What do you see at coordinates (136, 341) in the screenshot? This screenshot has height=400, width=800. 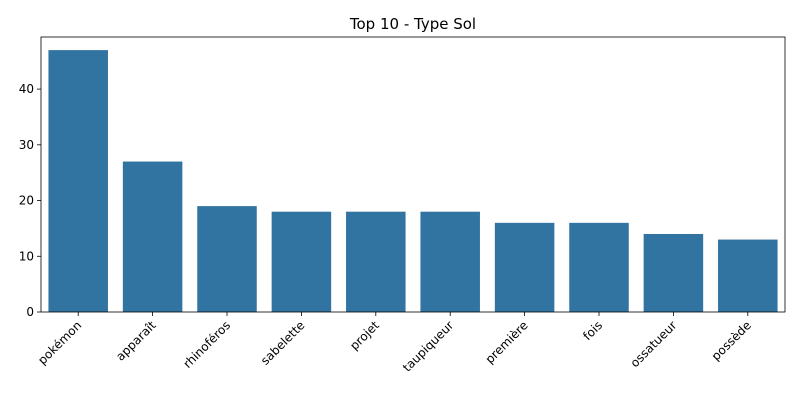 I see `x-tick-label-1: apparaît` at bounding box center [136, 341].